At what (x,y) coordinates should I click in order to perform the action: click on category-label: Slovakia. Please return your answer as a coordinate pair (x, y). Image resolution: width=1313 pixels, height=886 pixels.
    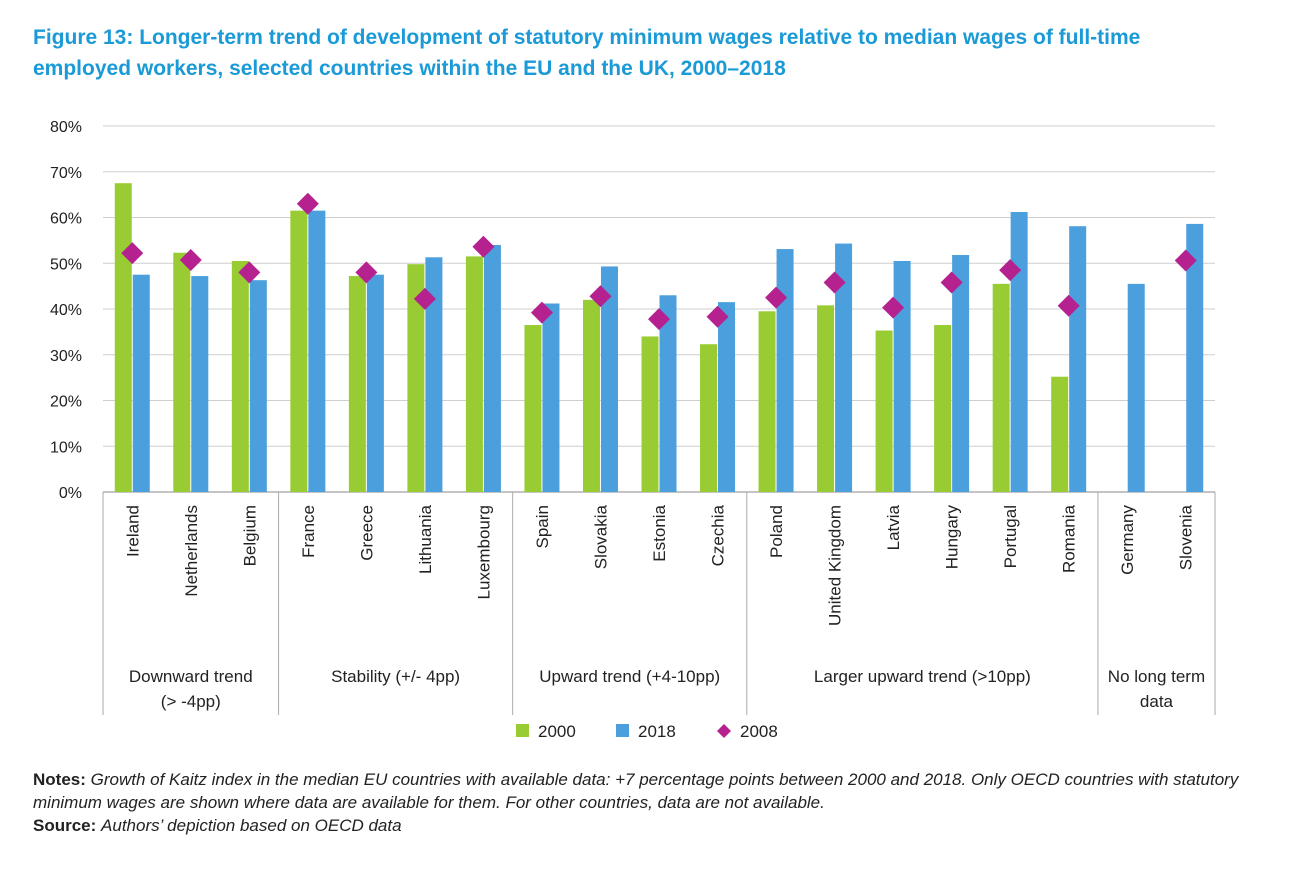
    Looking at the image, I should click on (600, 536).